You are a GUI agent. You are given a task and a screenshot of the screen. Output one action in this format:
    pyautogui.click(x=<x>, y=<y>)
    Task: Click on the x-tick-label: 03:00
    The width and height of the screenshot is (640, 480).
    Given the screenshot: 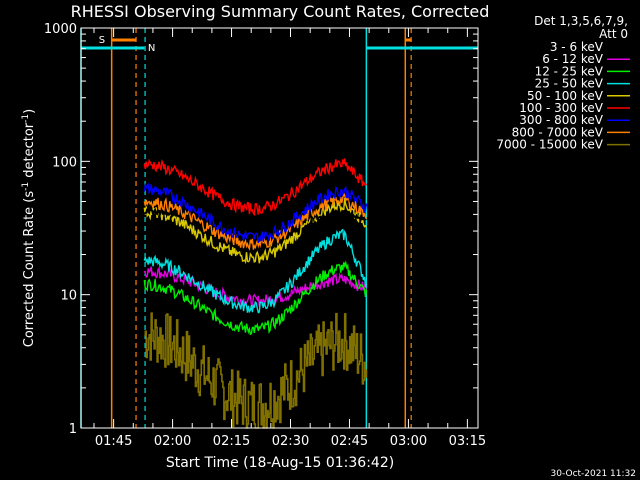 What is the action you would take?
    pyautogui.click(x=408, y=441)
    